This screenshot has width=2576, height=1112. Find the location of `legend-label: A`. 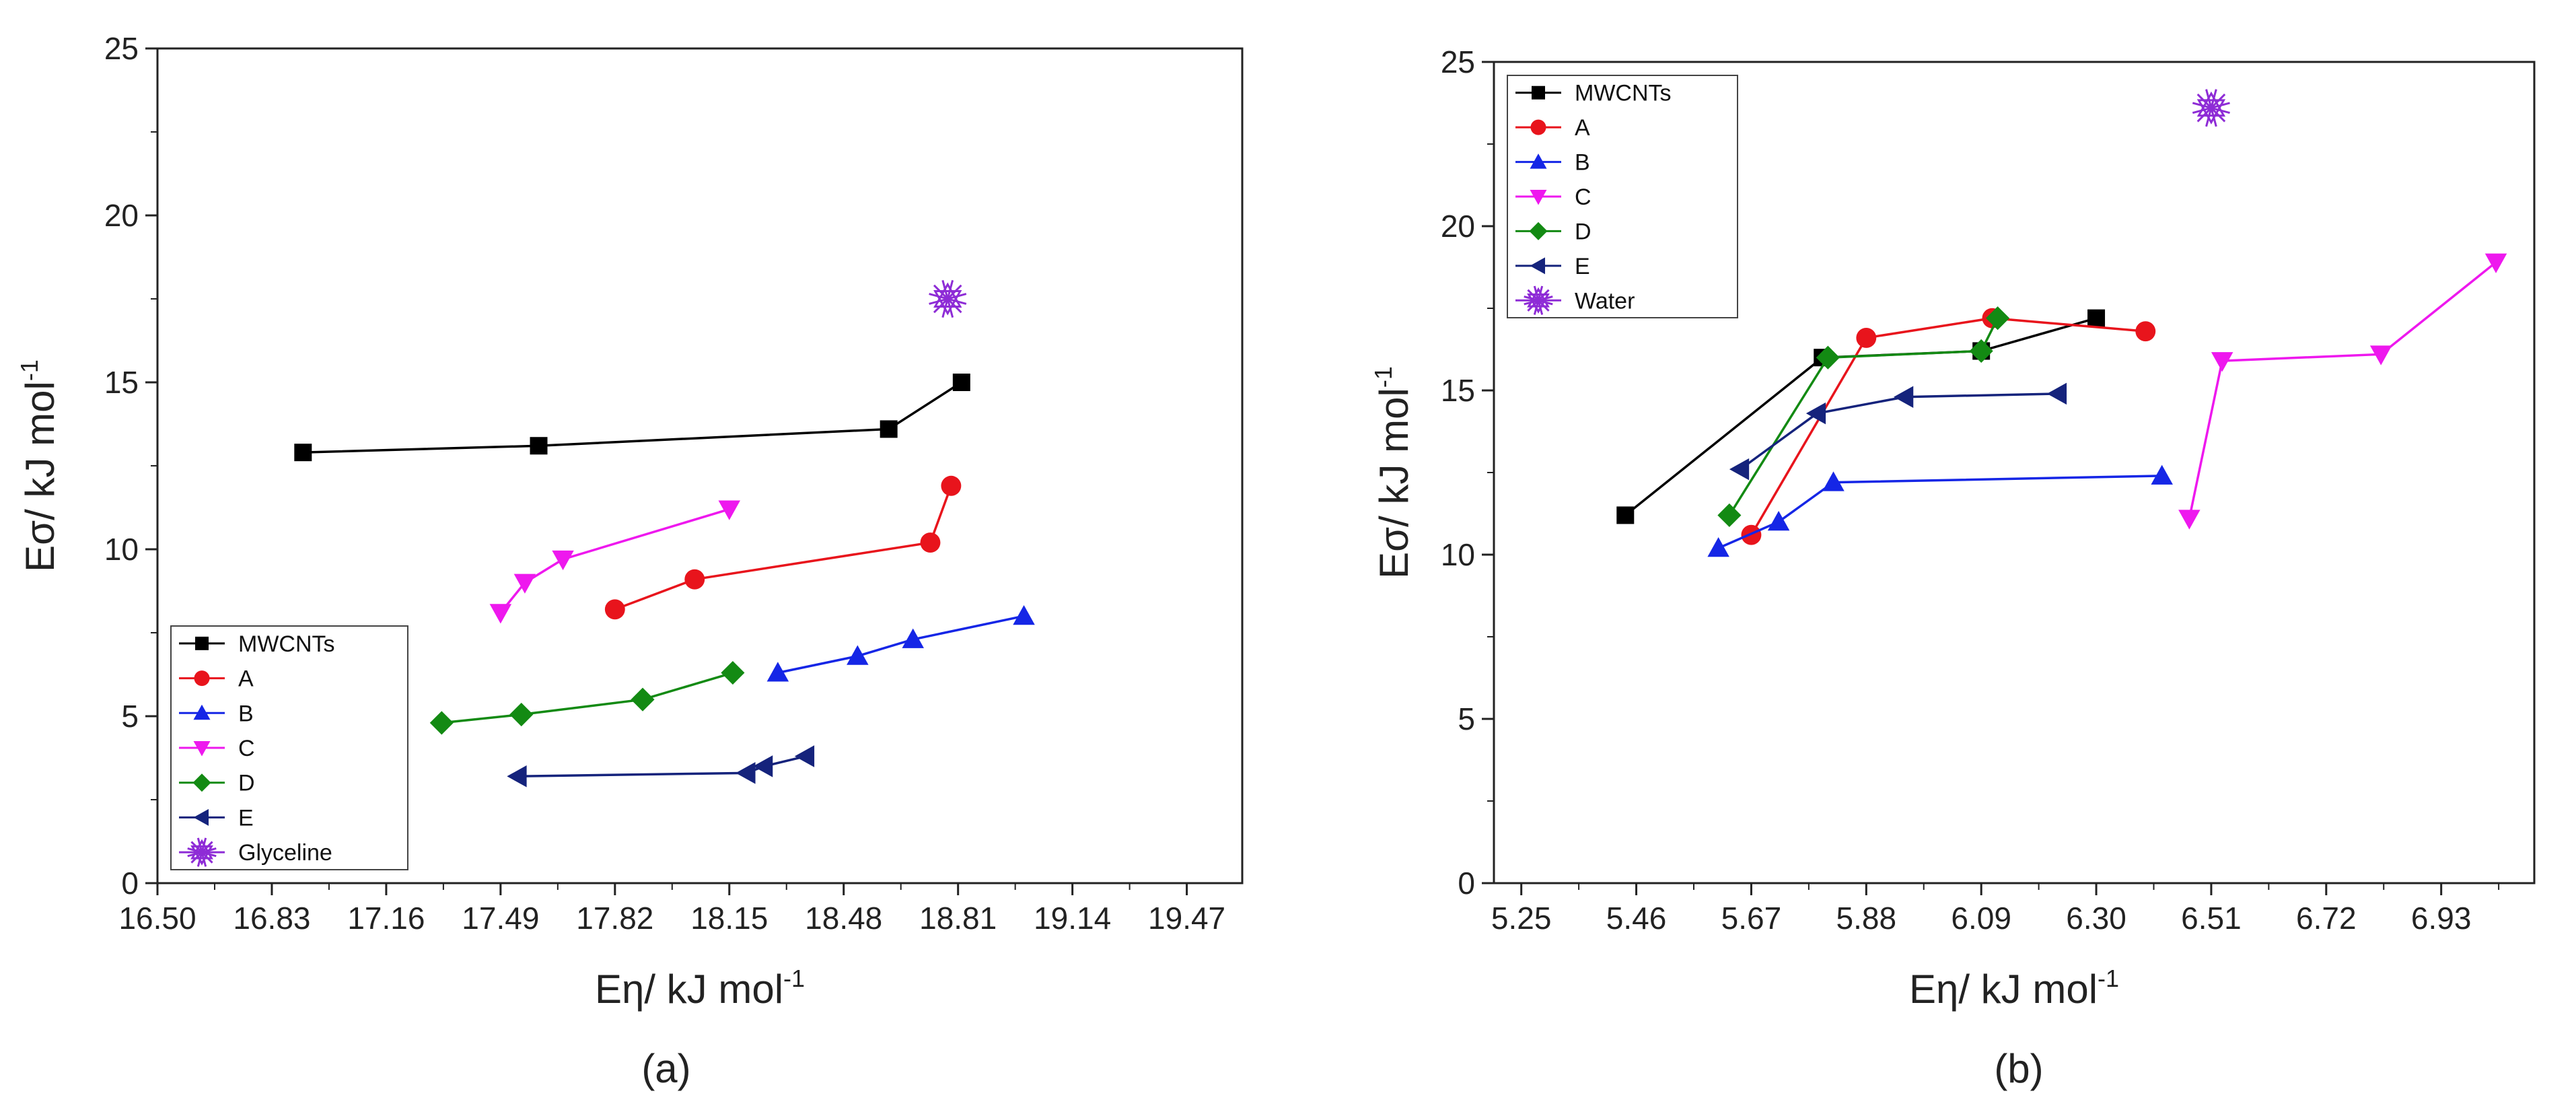

legend-label: A is located at coordinates (1582, 128).